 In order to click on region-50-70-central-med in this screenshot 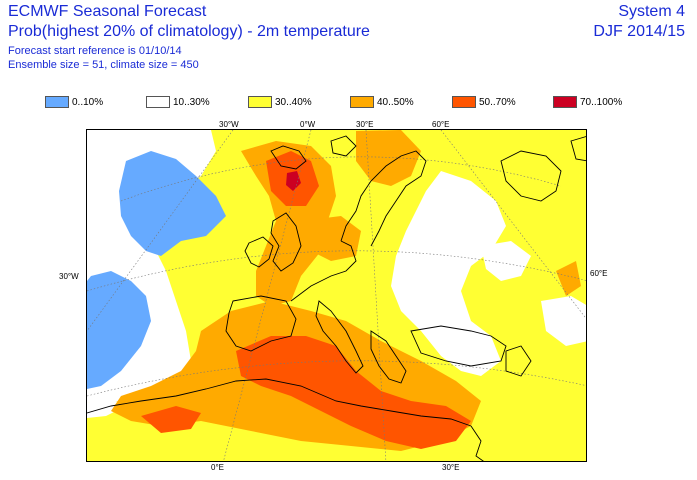, I will do `click(353, 392)`.